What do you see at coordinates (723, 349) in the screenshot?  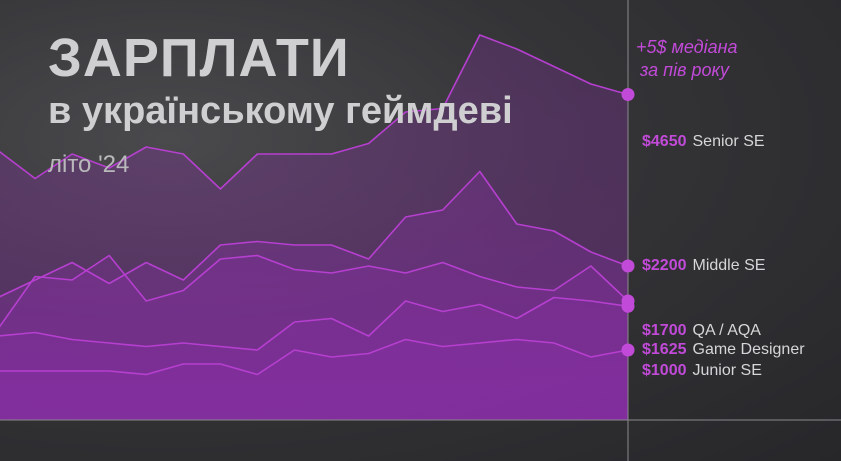 I see `label-game-designer: $1625 Game Designer` at bounding box center [723, 349].